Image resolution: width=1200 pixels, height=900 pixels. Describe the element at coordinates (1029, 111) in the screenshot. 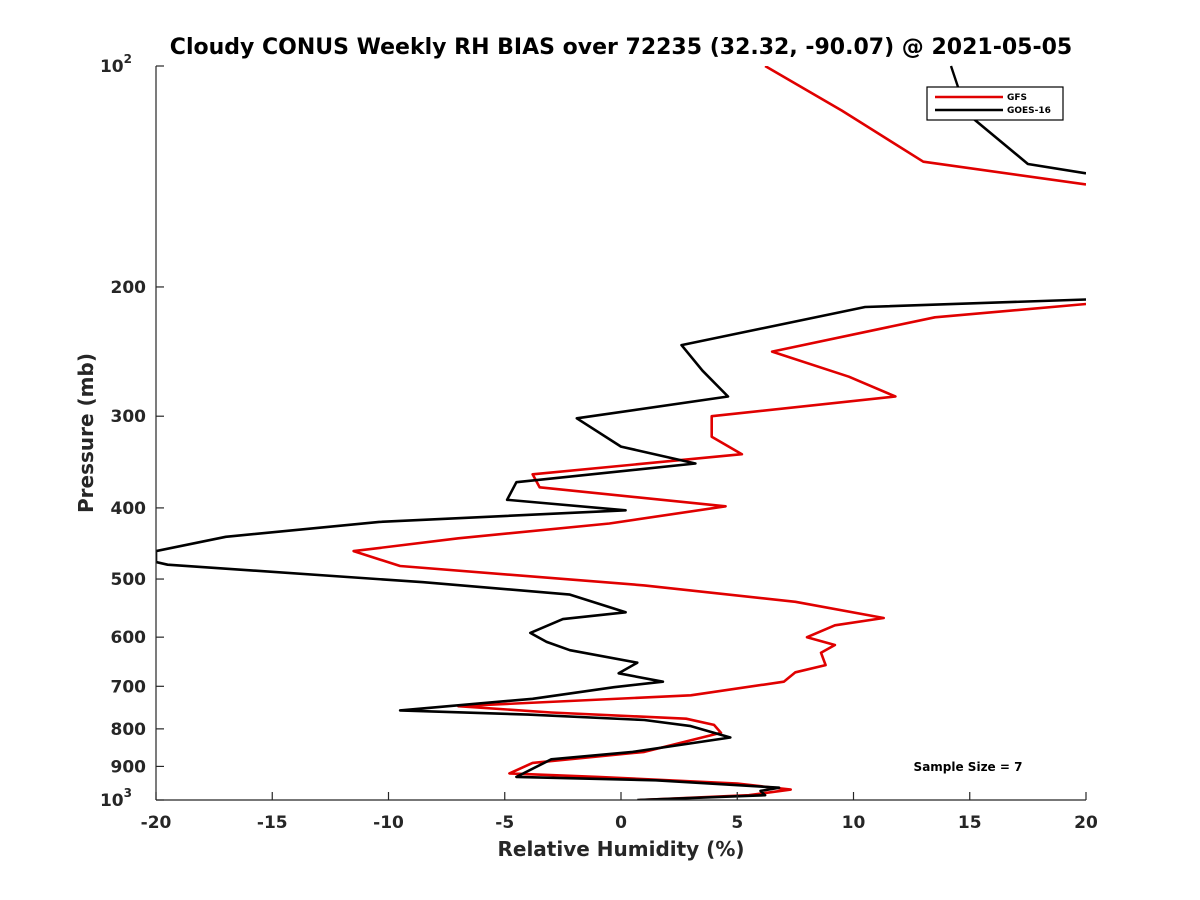

I see `legend-label-goes16: GOES-16` at that location.